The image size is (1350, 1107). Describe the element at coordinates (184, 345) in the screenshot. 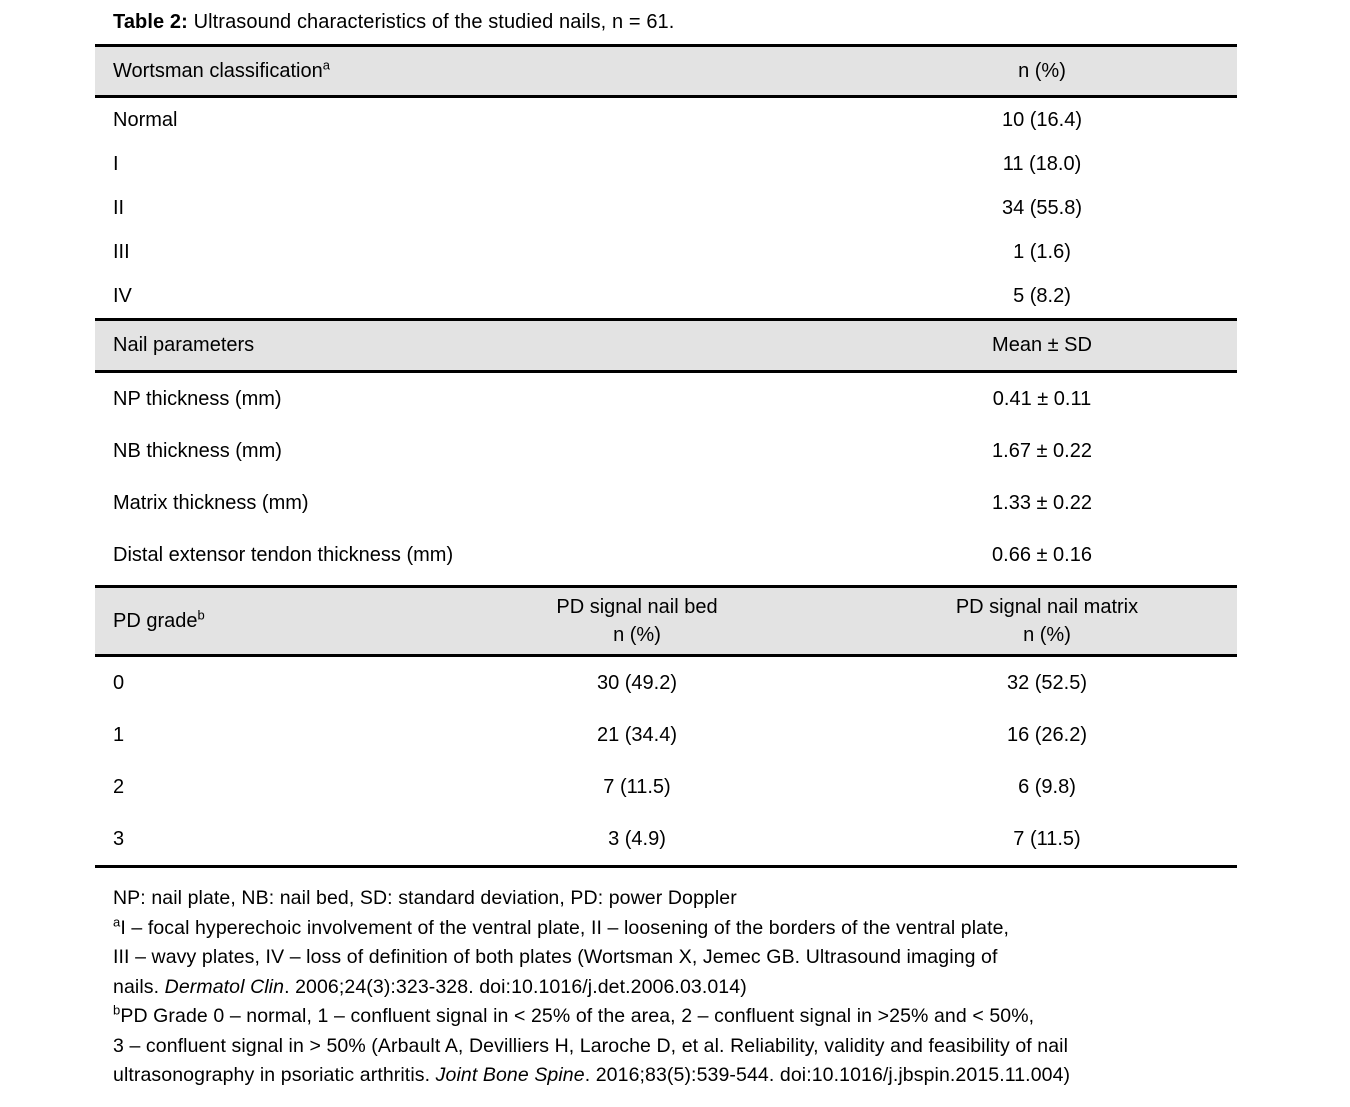

I see `nail-parameters-header-col1: Nail parameters` at that location.